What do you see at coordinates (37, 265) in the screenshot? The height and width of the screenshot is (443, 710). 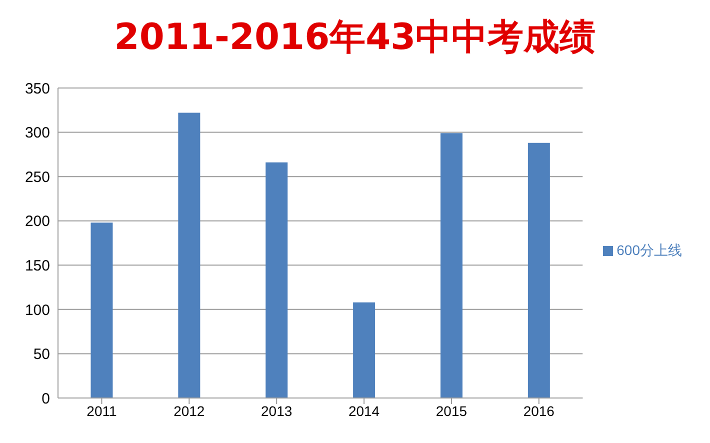 I see `y-tick-label: 150` at bounding box center [37, 265].